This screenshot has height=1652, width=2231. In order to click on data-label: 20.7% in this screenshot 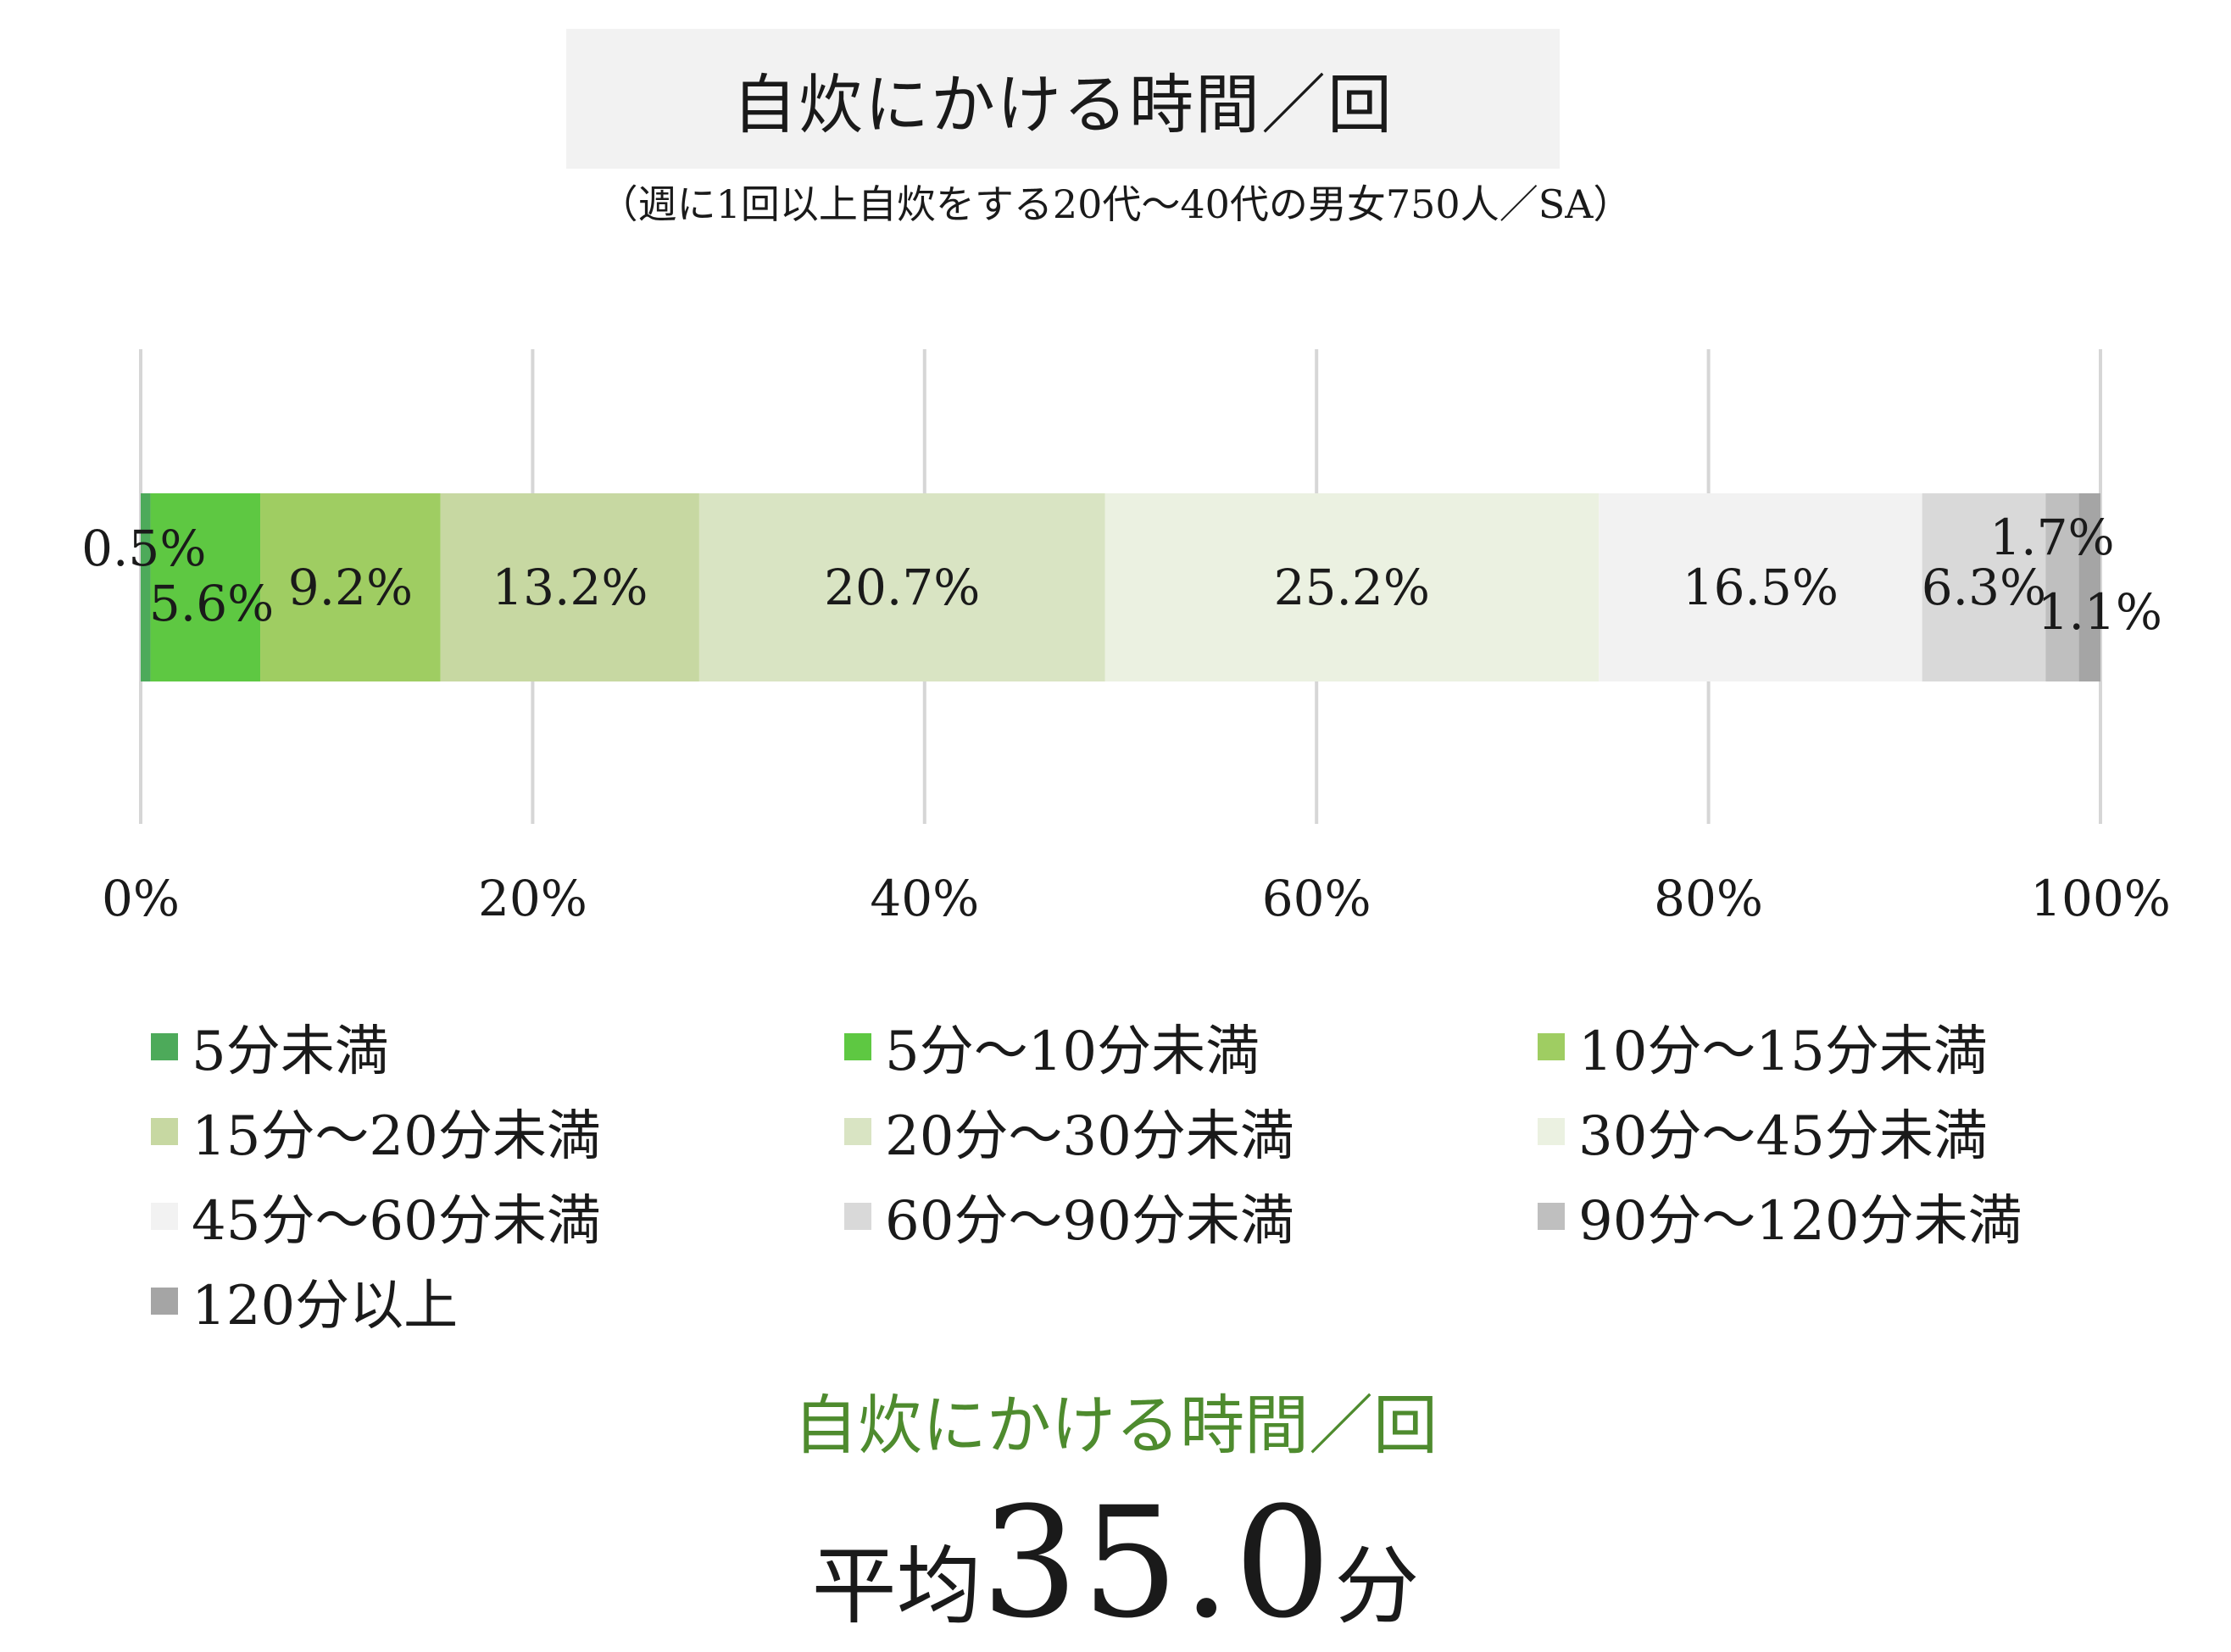, I will do `click(902, 587)`.